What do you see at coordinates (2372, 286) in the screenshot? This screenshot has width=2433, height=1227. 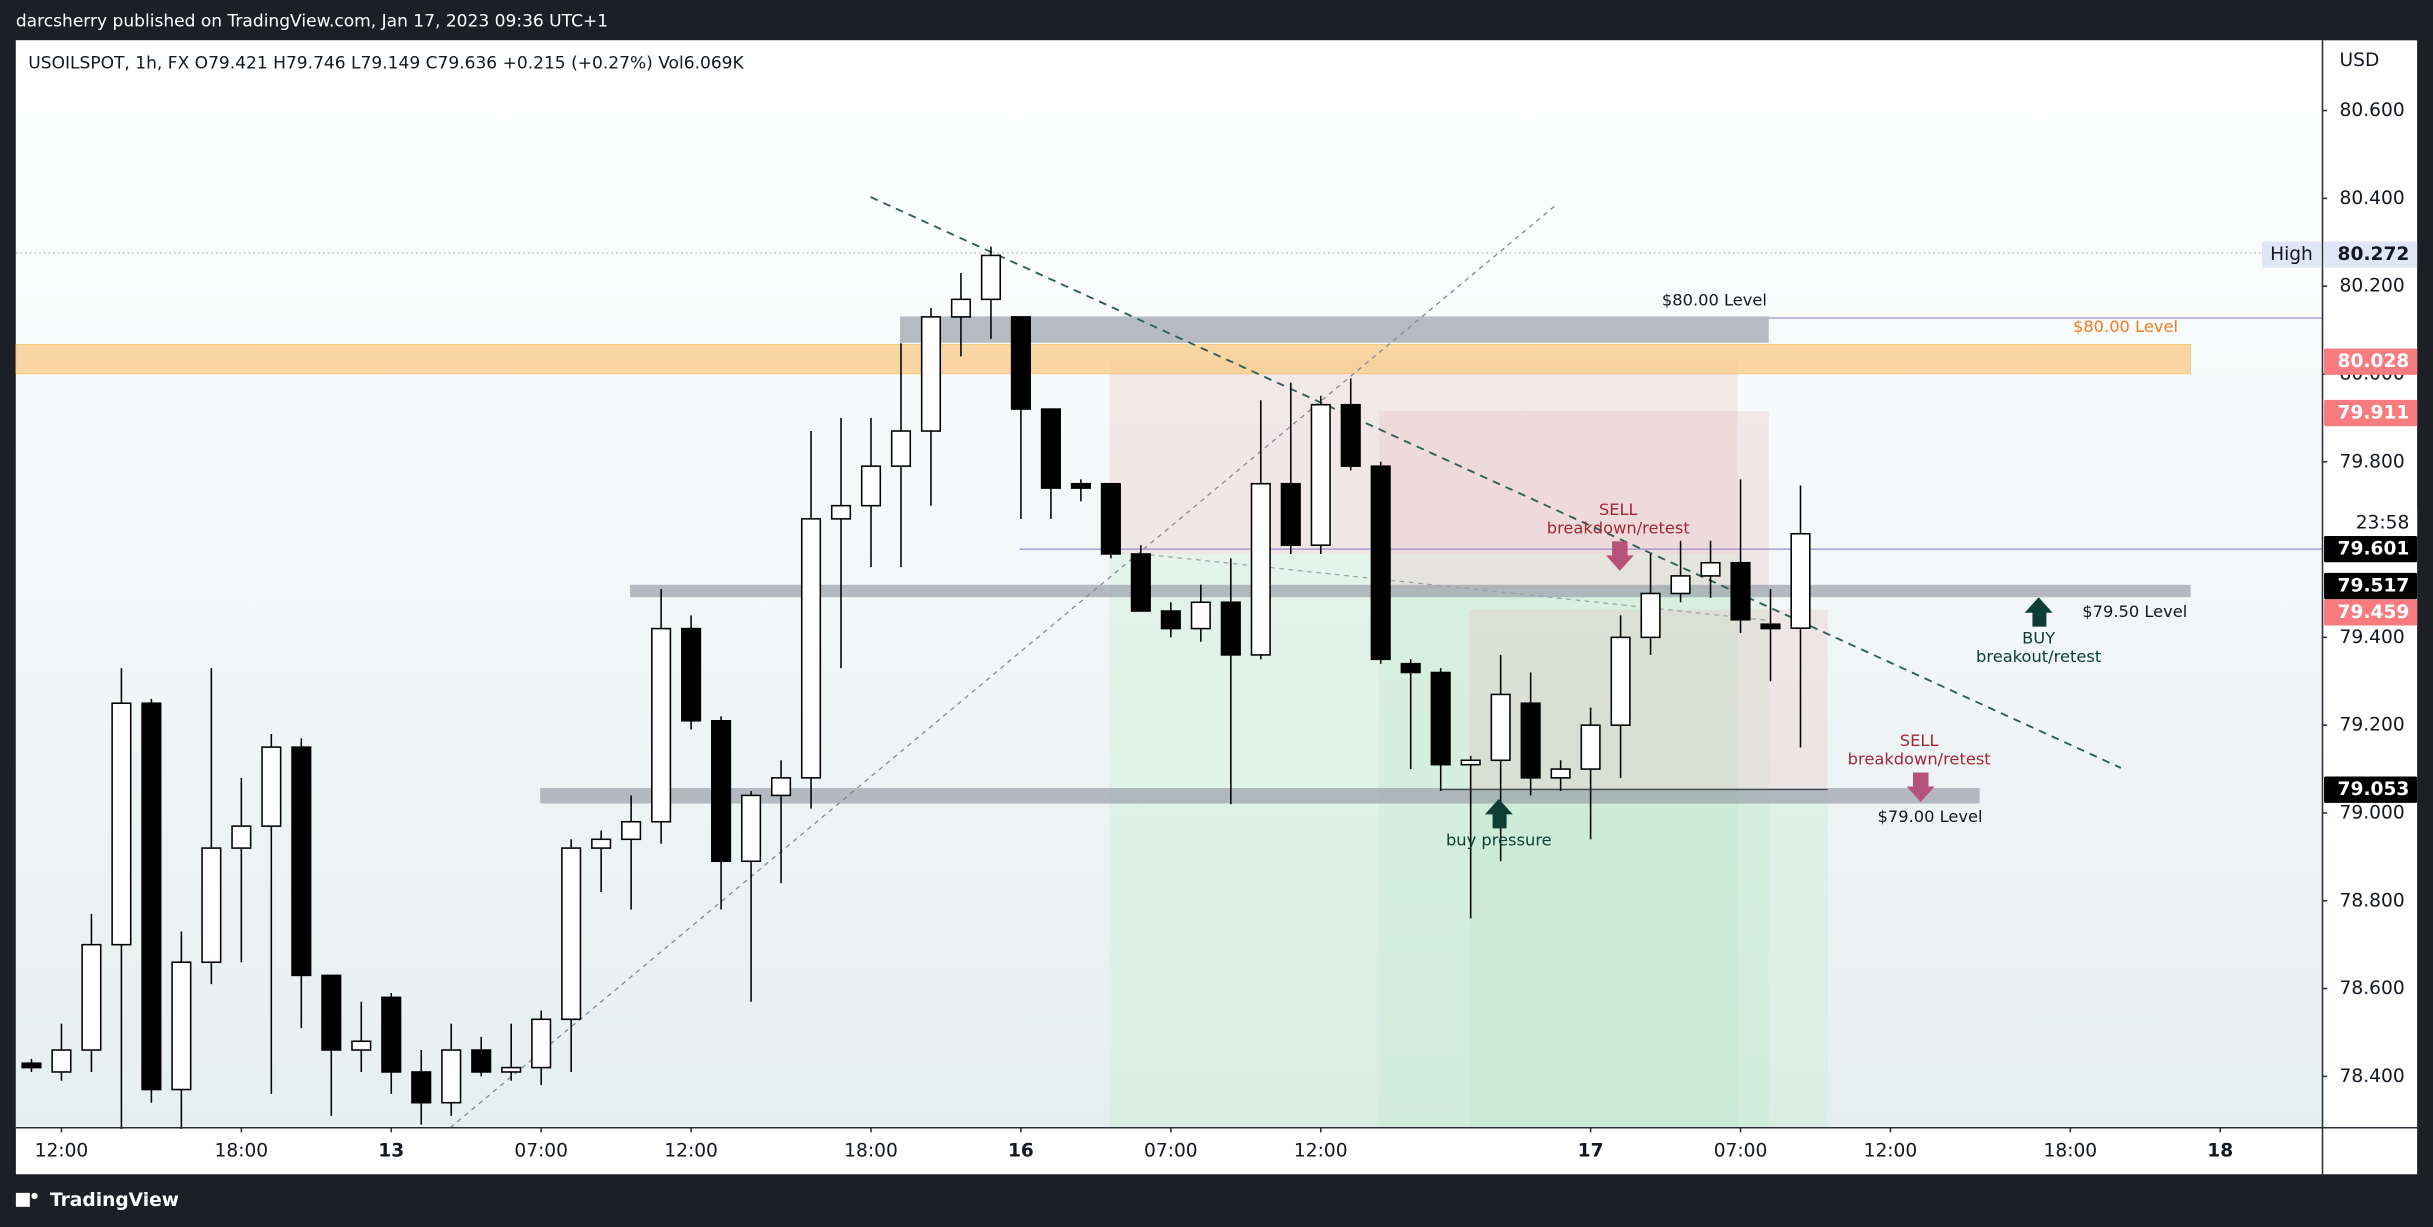 I see `y-tick-label: 80.200` at bounding box center [2372, 286].